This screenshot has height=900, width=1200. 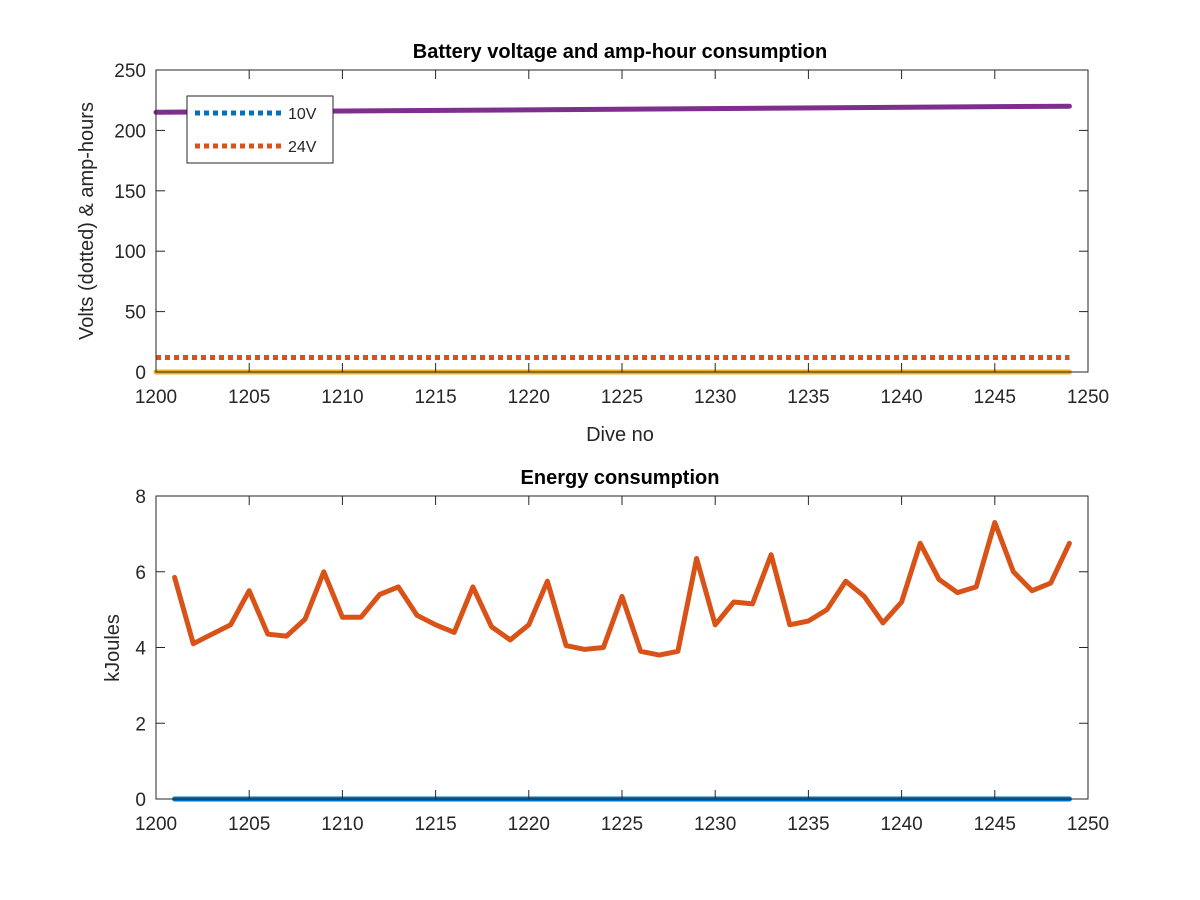 I want to click on y-tick-label: 6, so click(x=140, y=573).